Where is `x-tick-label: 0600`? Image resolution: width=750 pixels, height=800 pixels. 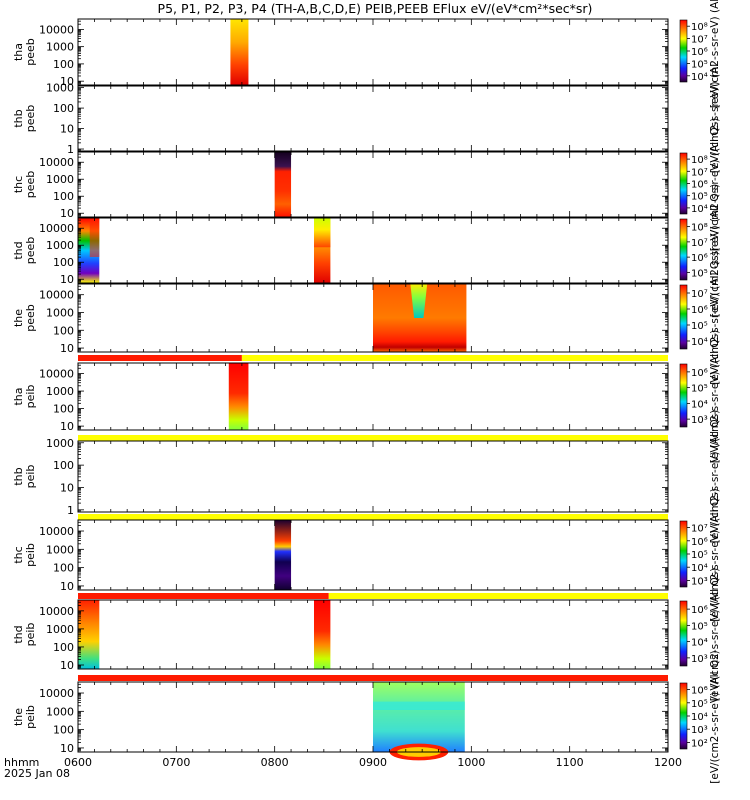 x-tick-label: 0600 is located at coordinates (78, 762).